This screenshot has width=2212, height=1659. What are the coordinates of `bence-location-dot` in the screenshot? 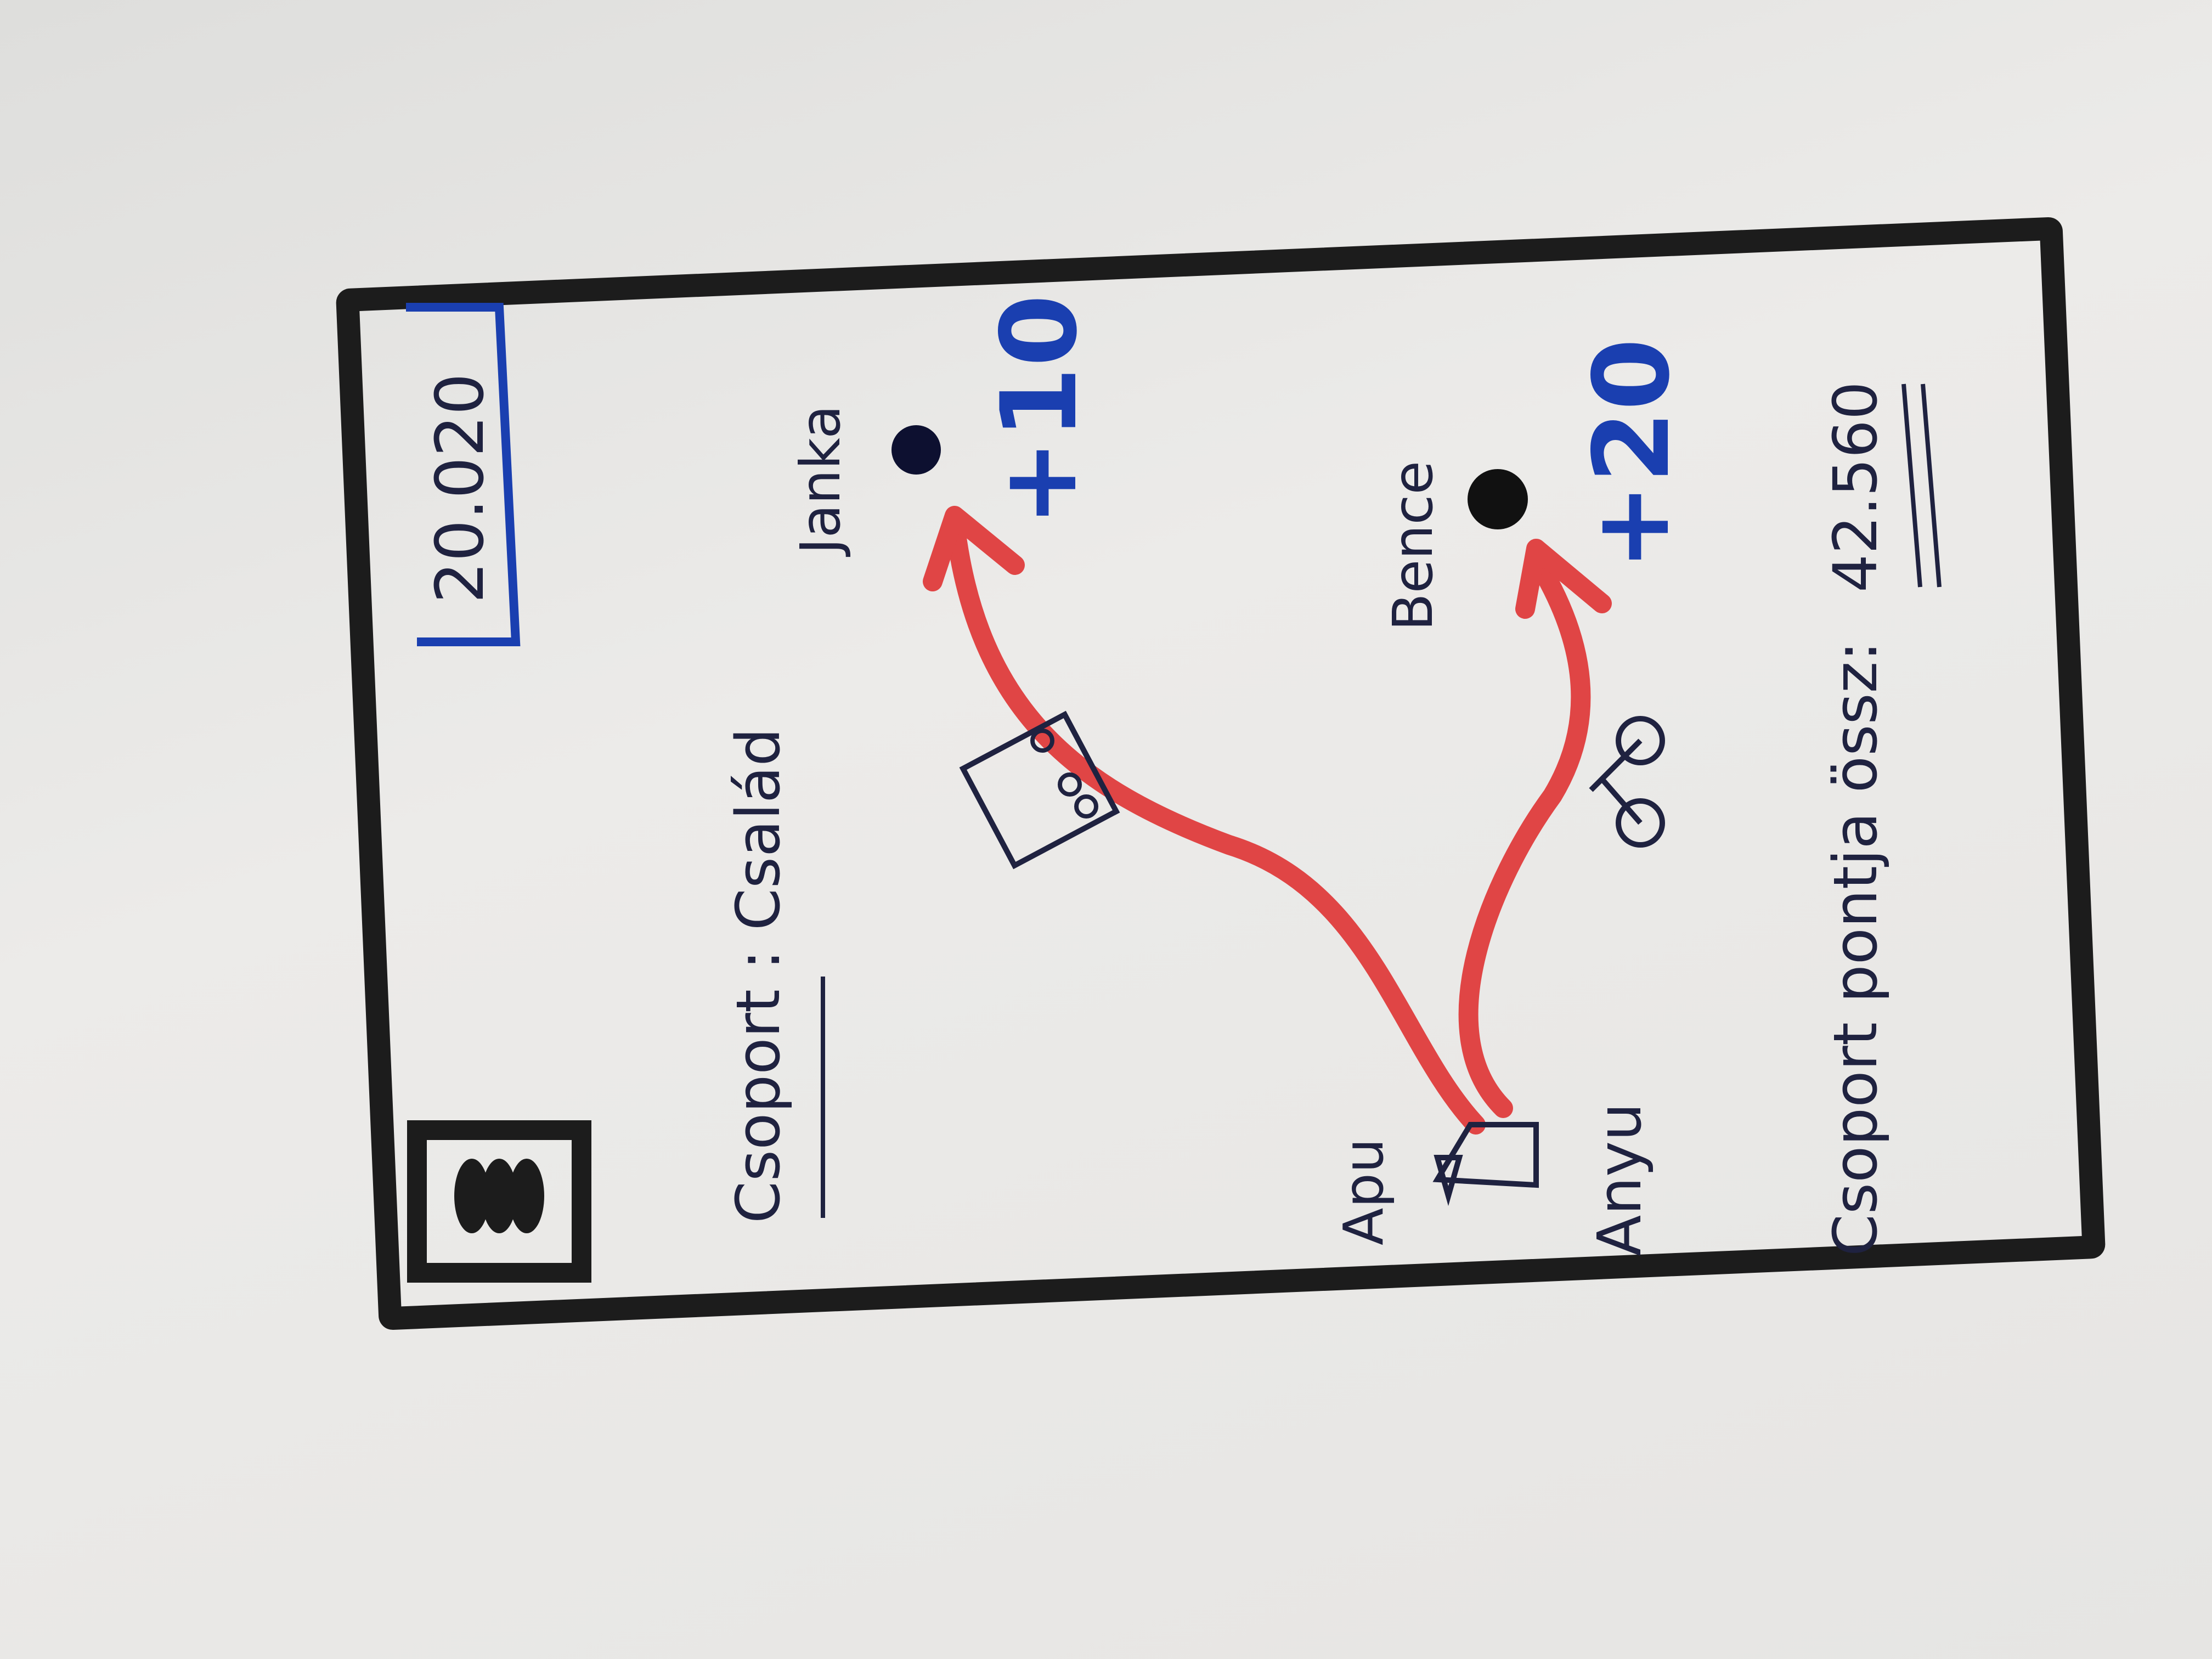 It's located at (1498, 499).